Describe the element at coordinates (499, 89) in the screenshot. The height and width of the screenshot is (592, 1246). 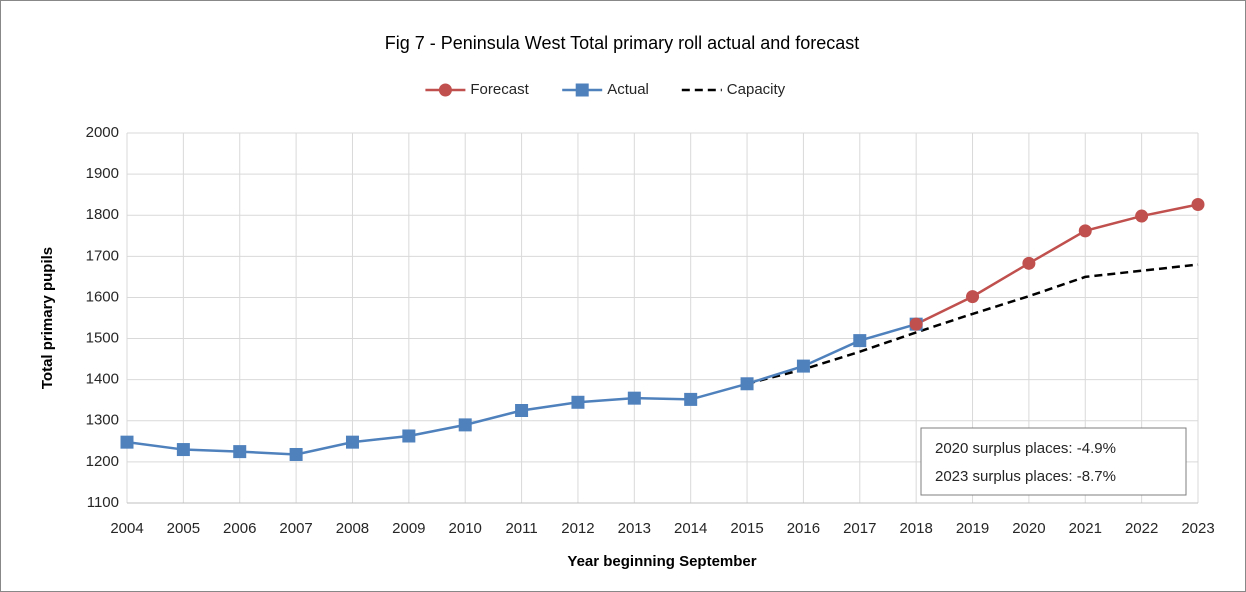
I see `legend-label: Forecast` at that location.